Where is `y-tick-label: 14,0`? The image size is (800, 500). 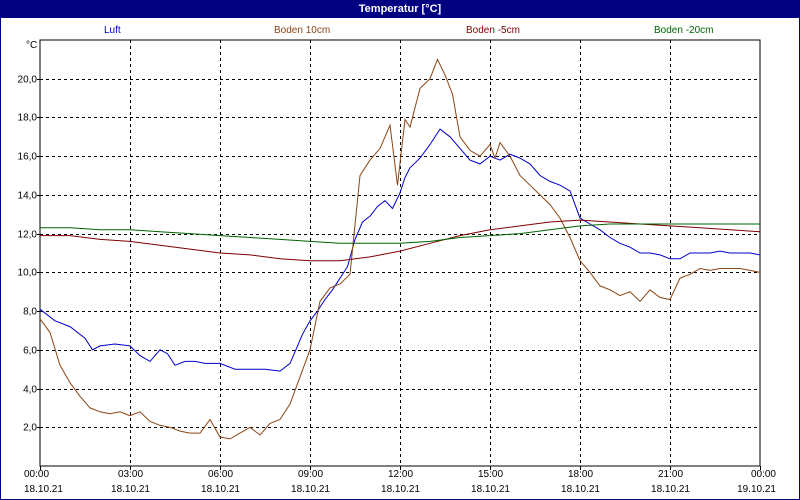
y-tick-label: 14,0 is located at coordinates (28, 196).